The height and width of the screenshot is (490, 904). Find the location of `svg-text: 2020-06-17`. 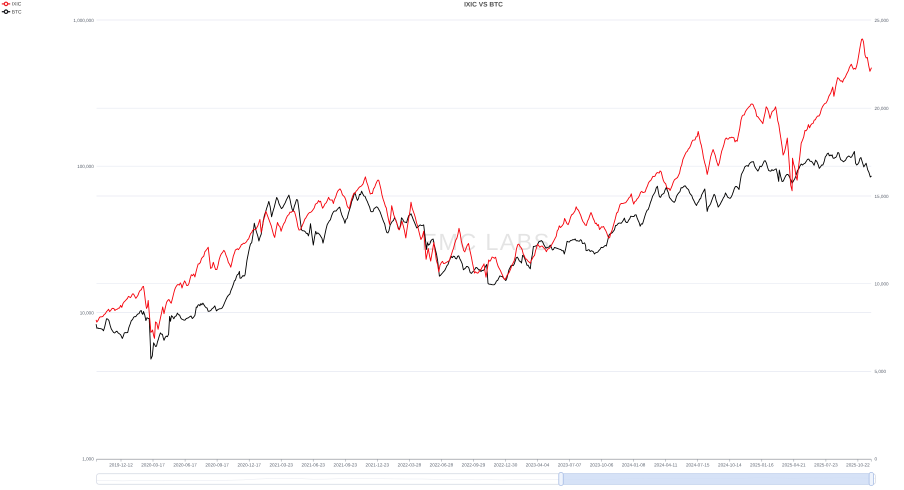

svg-text: 2020-06-17 is located at coordinates (185, 464).